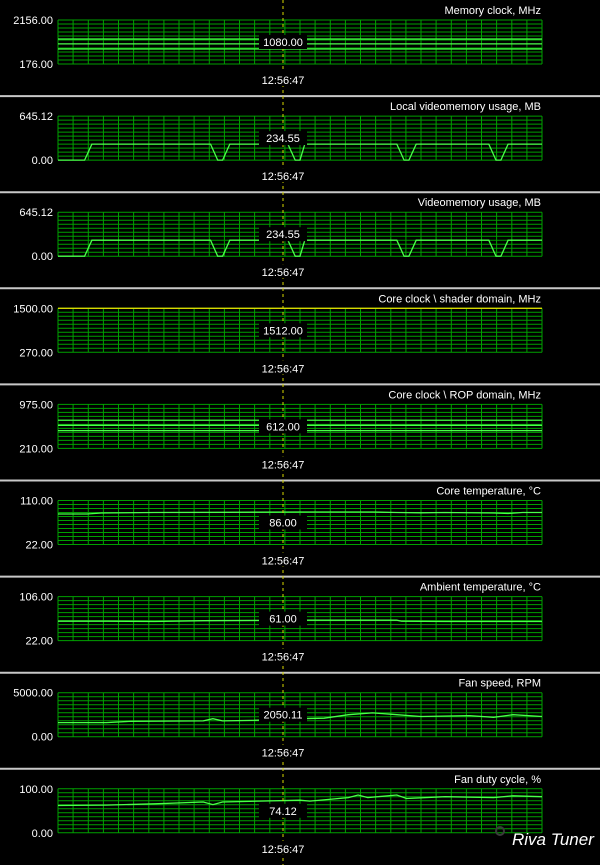 This screenshot has width=600, height=865. I want to click on graph-grid, so click(300, 42).